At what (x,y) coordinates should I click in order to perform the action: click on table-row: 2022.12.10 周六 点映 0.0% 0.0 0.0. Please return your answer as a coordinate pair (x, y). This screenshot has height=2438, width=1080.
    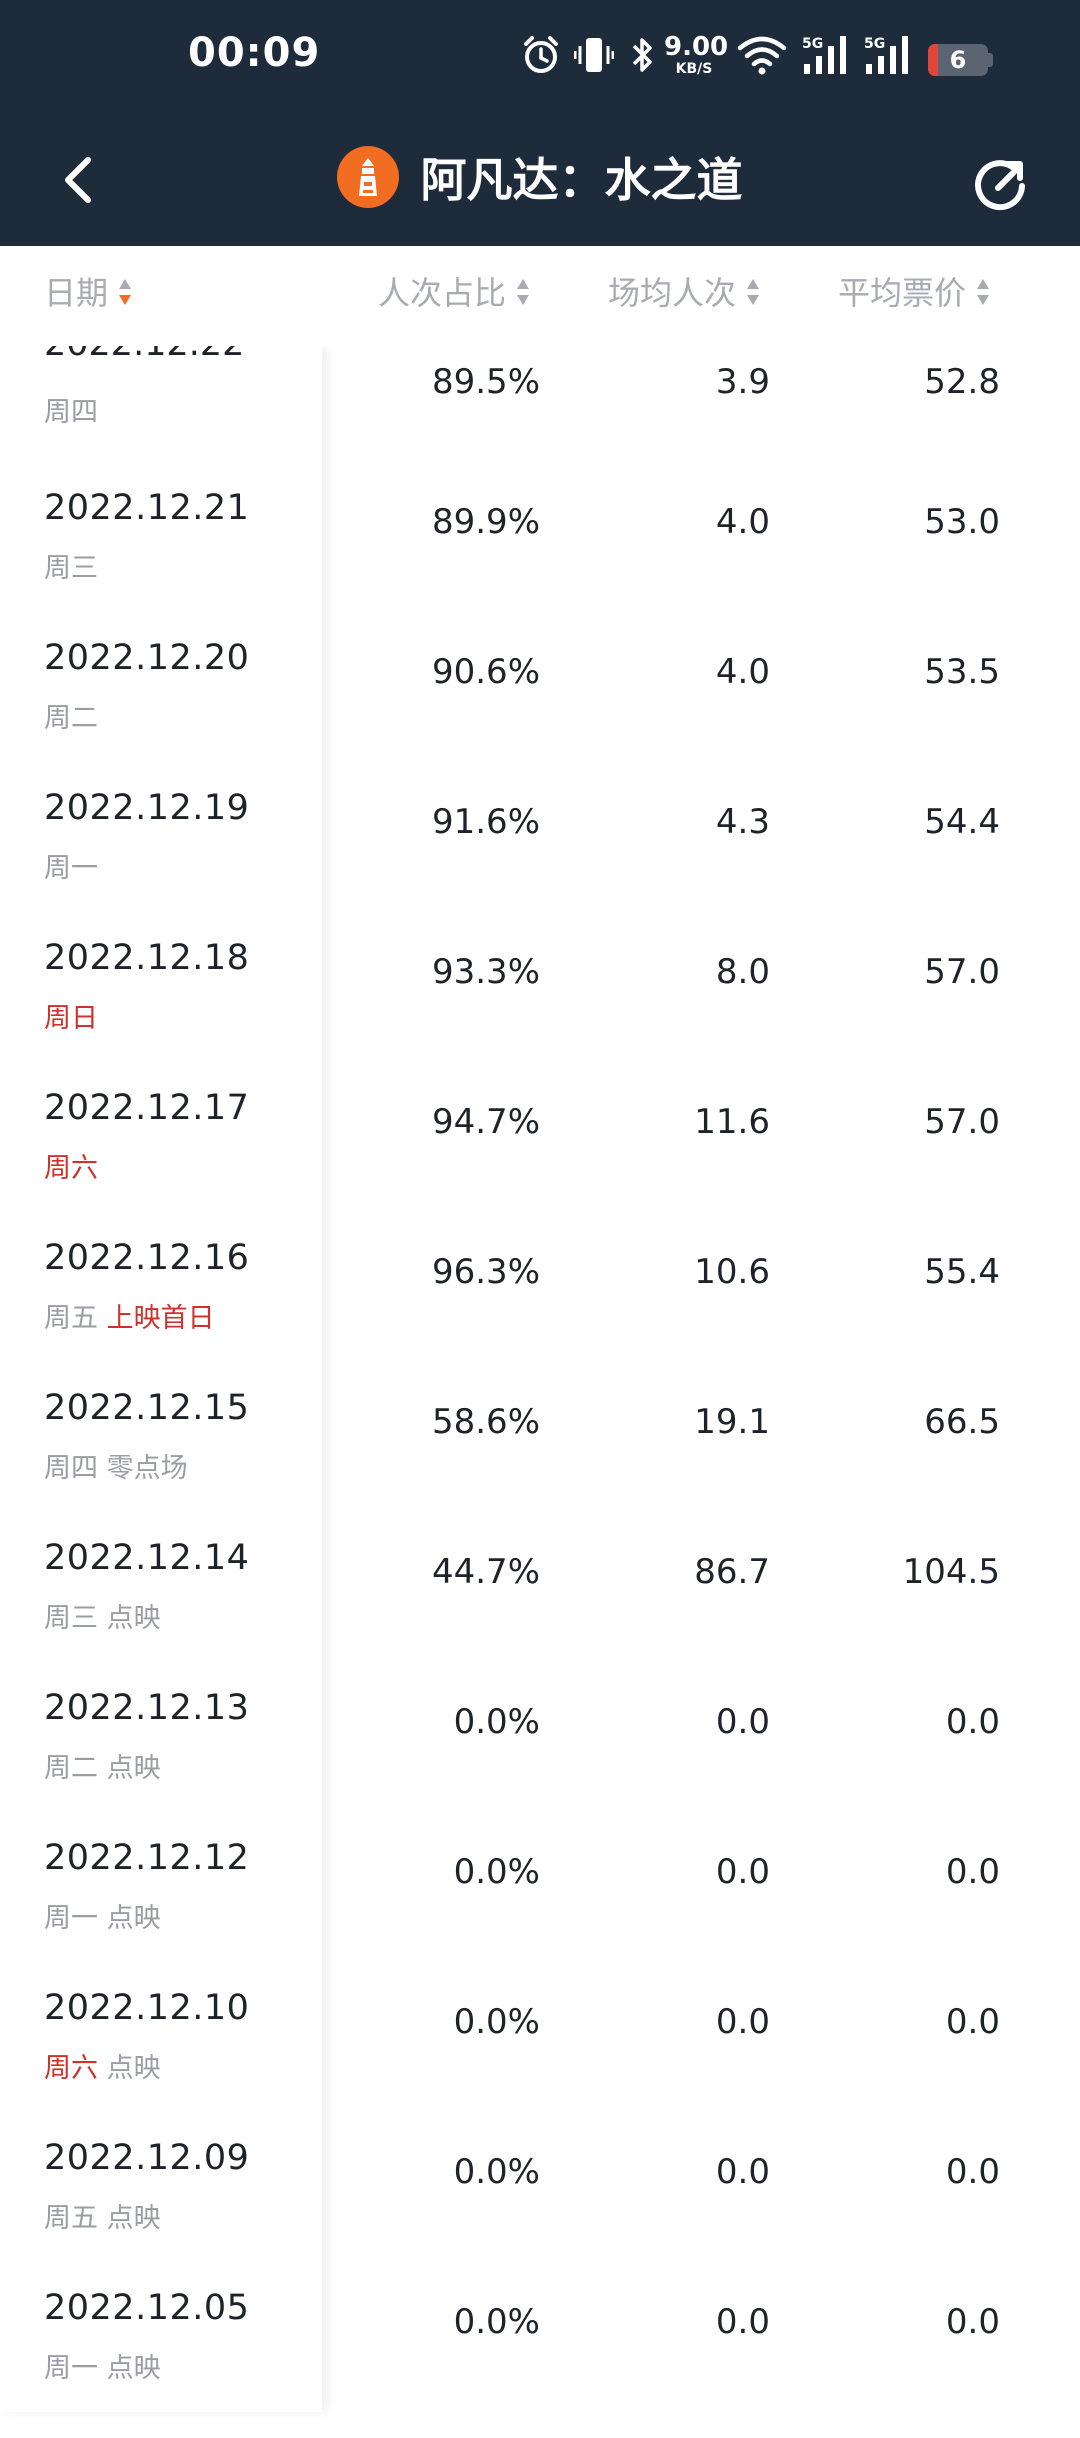
    Looking at the image, I should click on (540, 2063).